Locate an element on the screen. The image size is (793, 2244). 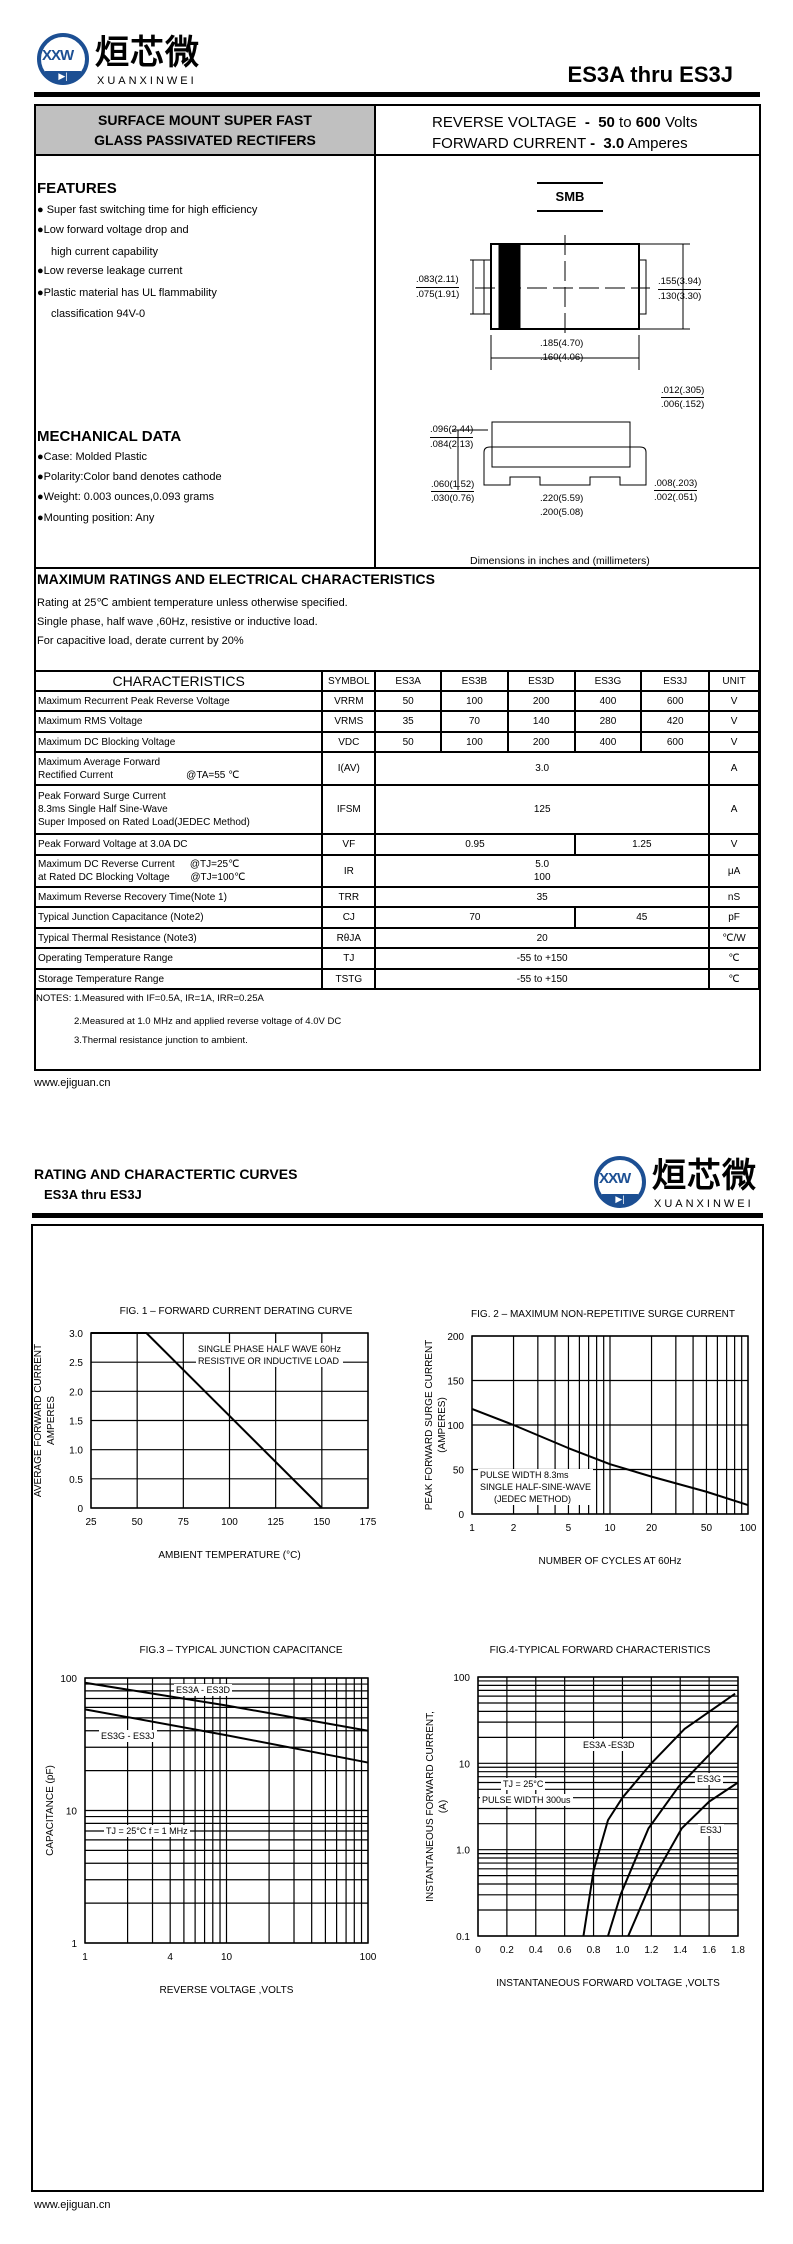
dimensions-caption: Dimensions in inches and (millimeters) is located at coordinates (560, 561).